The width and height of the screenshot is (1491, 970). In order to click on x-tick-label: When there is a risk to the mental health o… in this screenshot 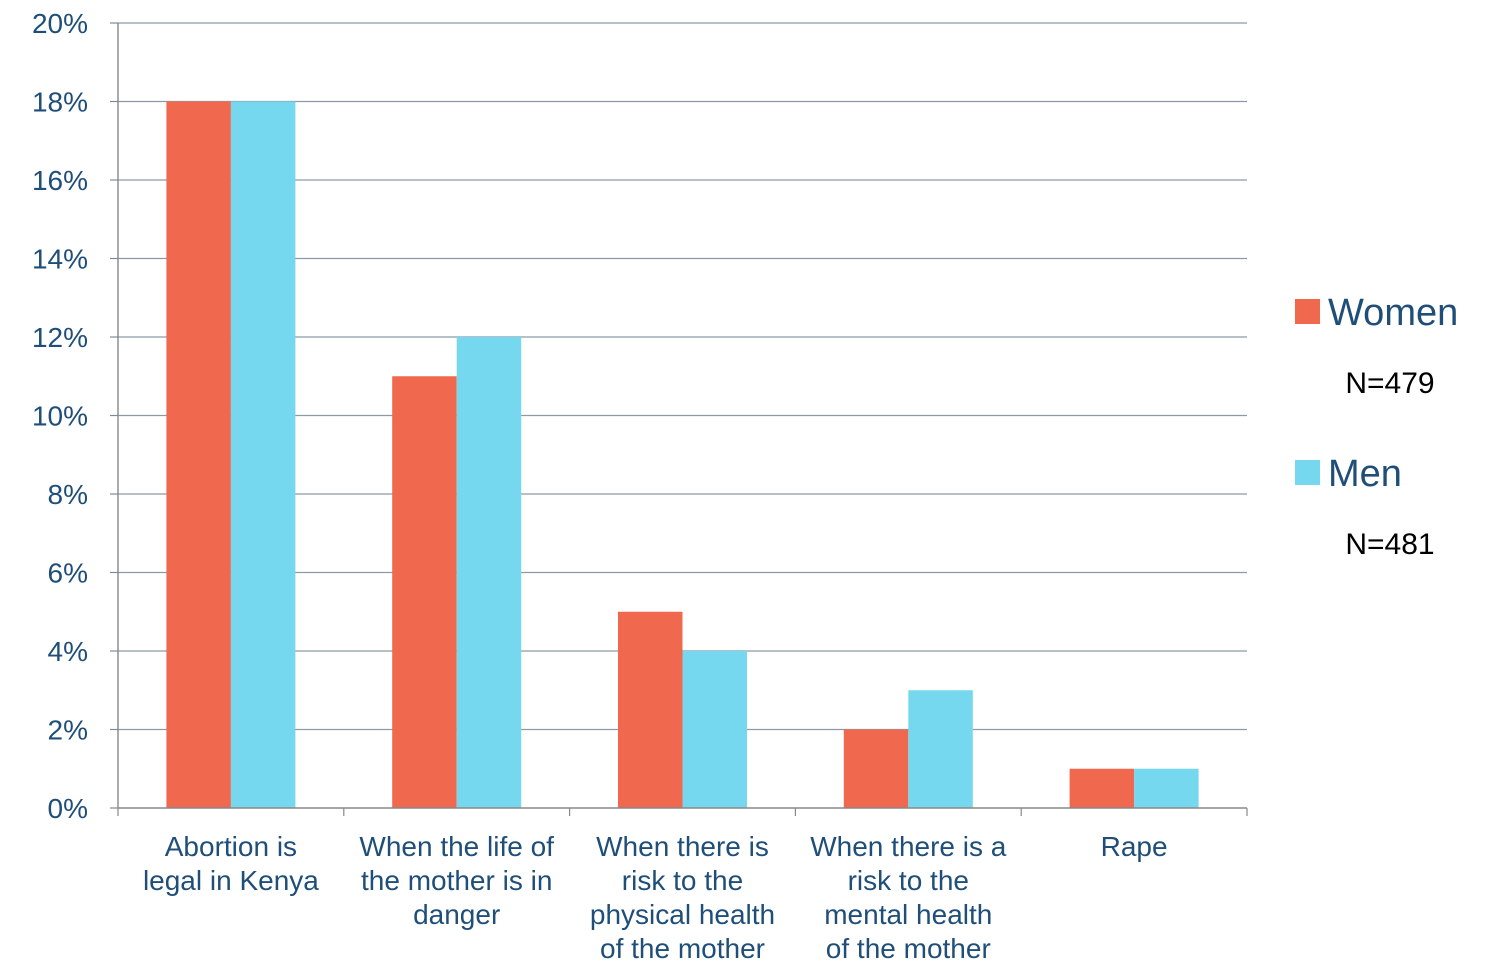, I will do `click(908, 897)`.